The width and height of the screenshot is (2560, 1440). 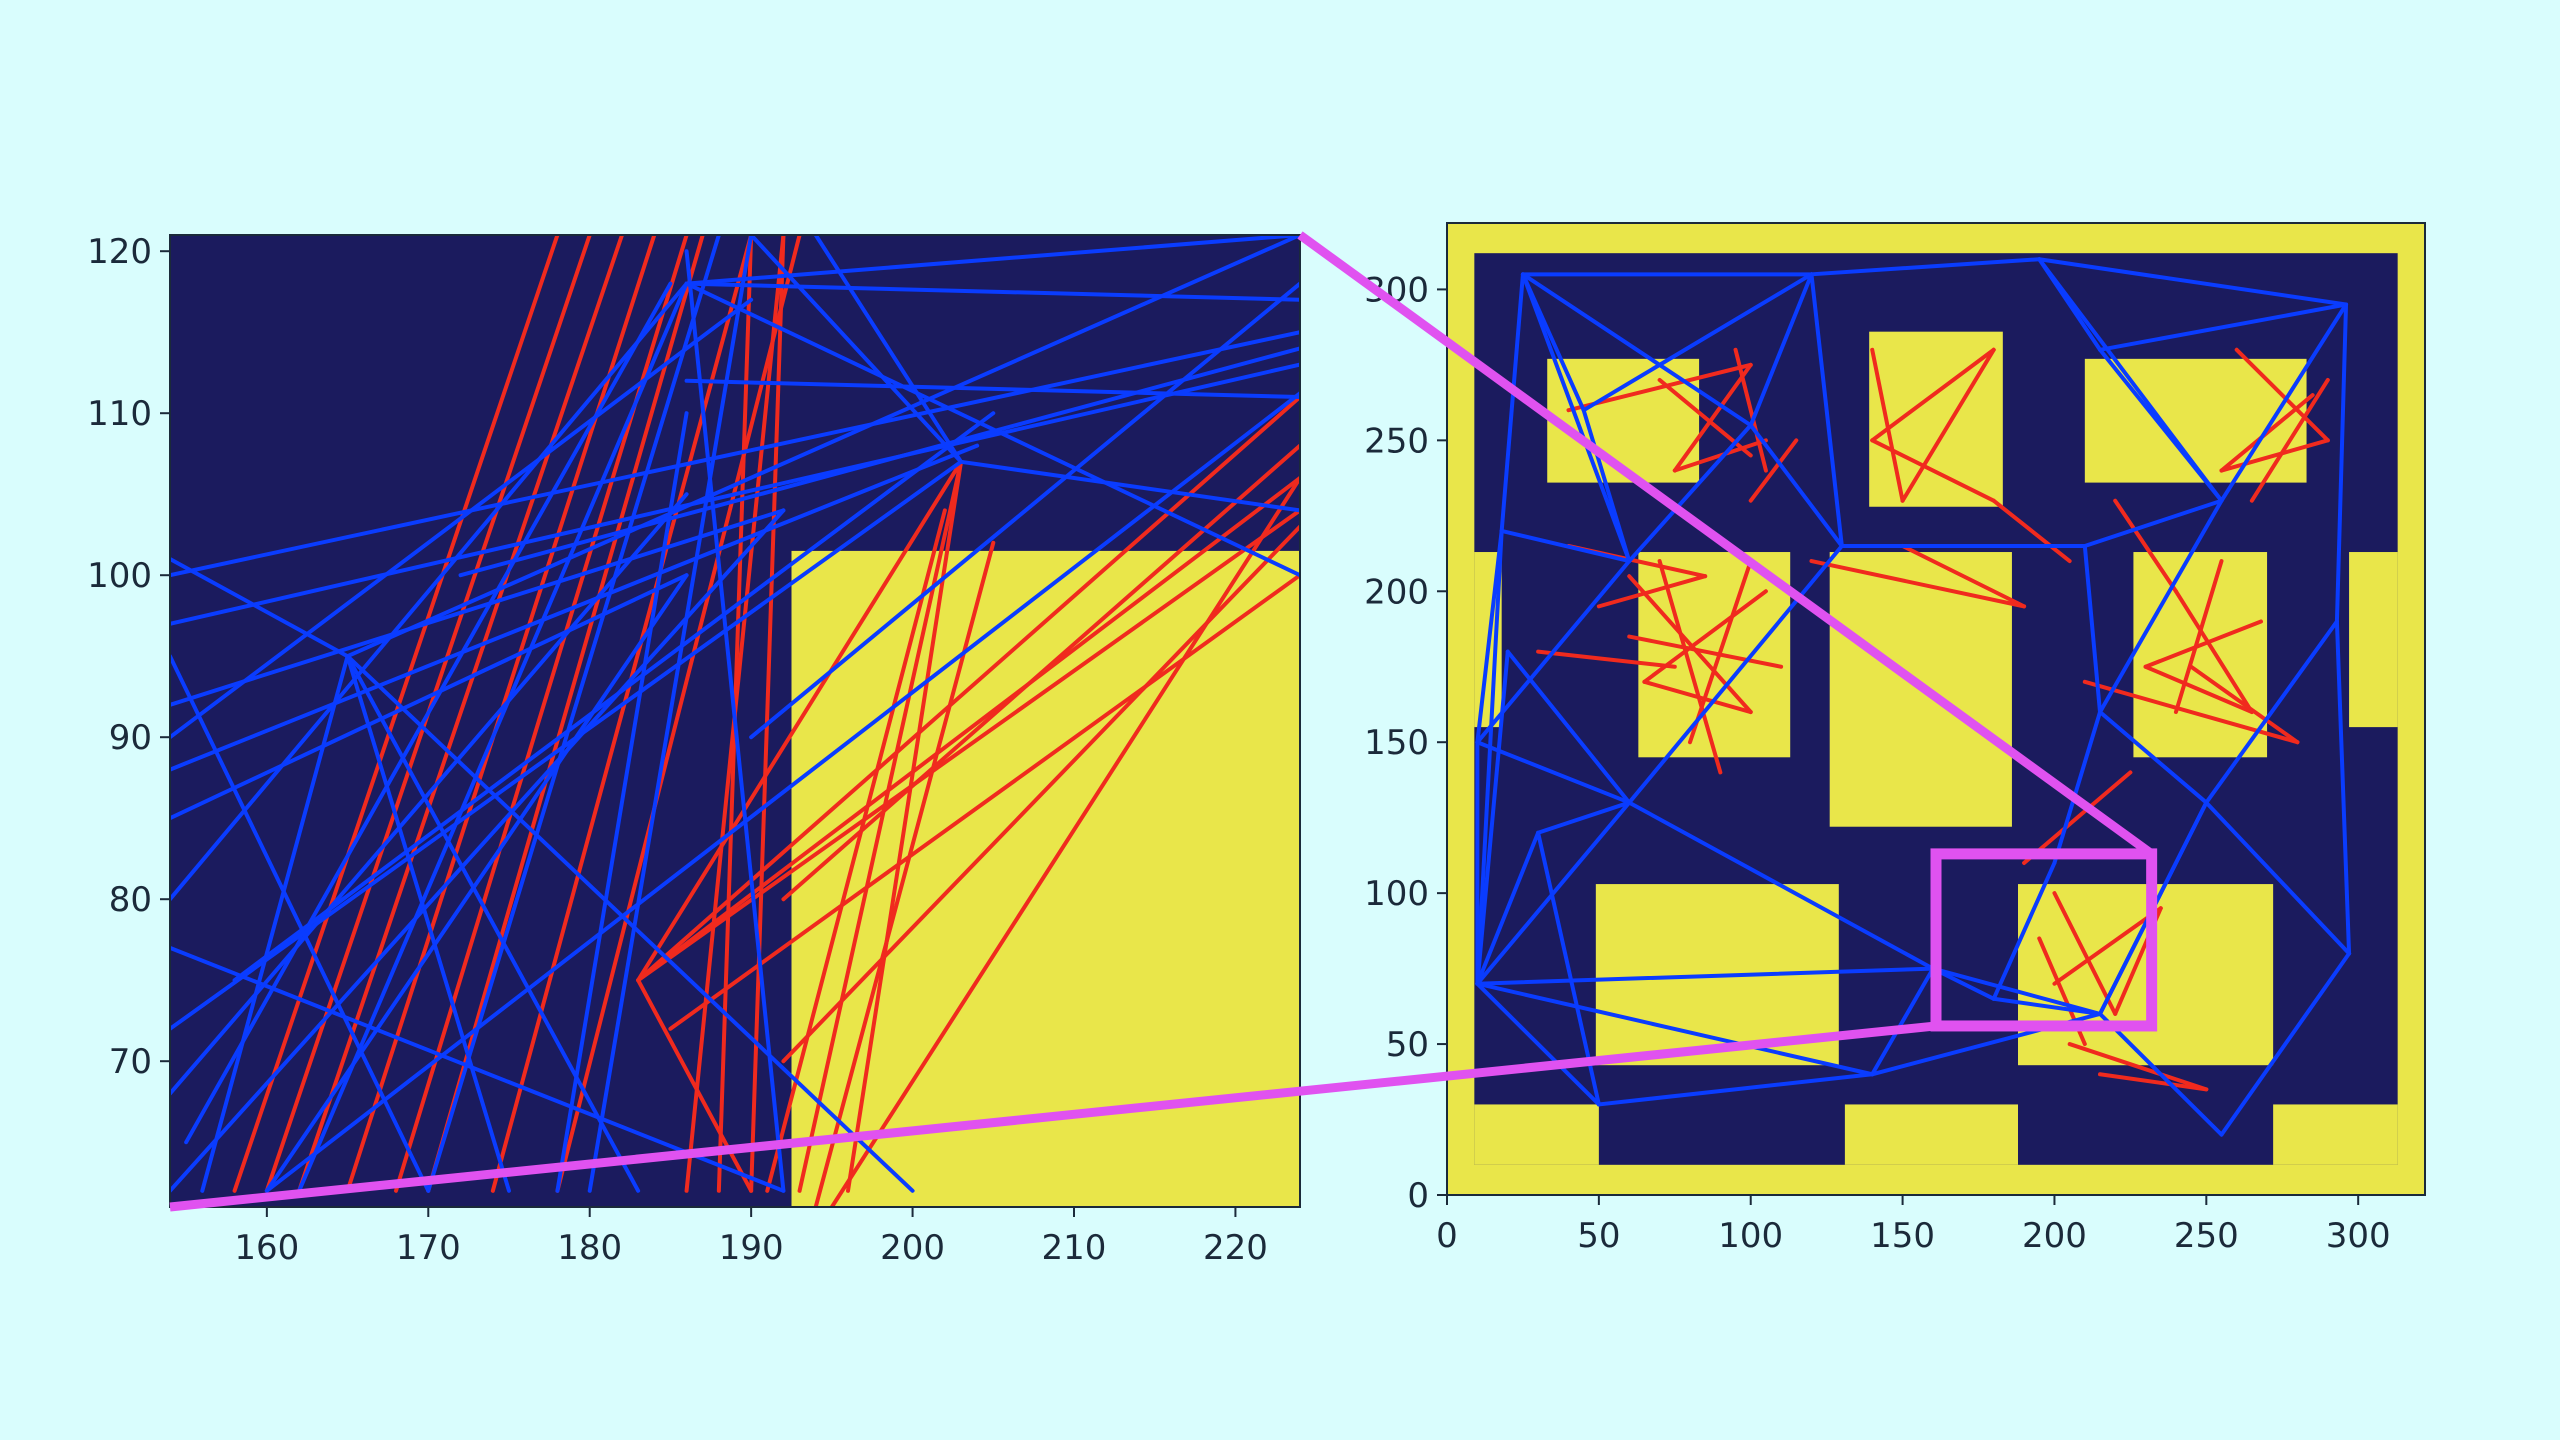 I want to click on map-y-tick-label: 250, so click(x=1396, y=441).